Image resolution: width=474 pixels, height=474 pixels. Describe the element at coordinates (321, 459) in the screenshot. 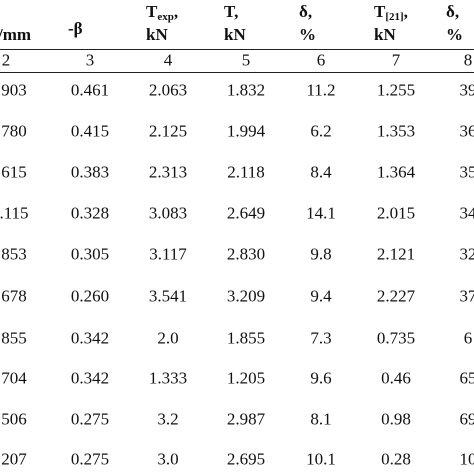

I see `table-cell: 10.1` at that location.